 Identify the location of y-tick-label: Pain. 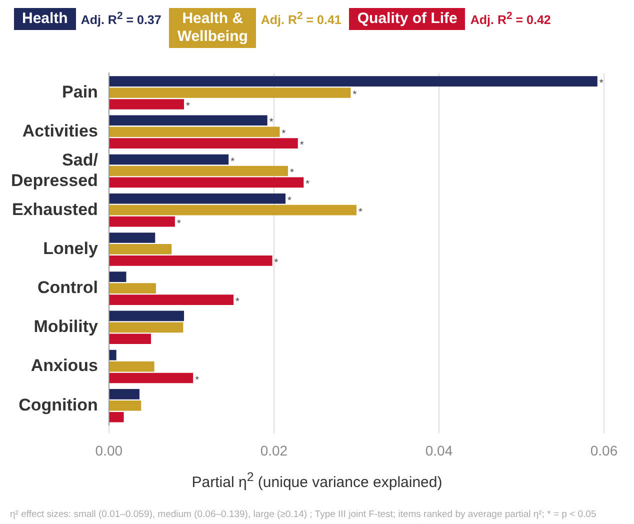
(80, 92).